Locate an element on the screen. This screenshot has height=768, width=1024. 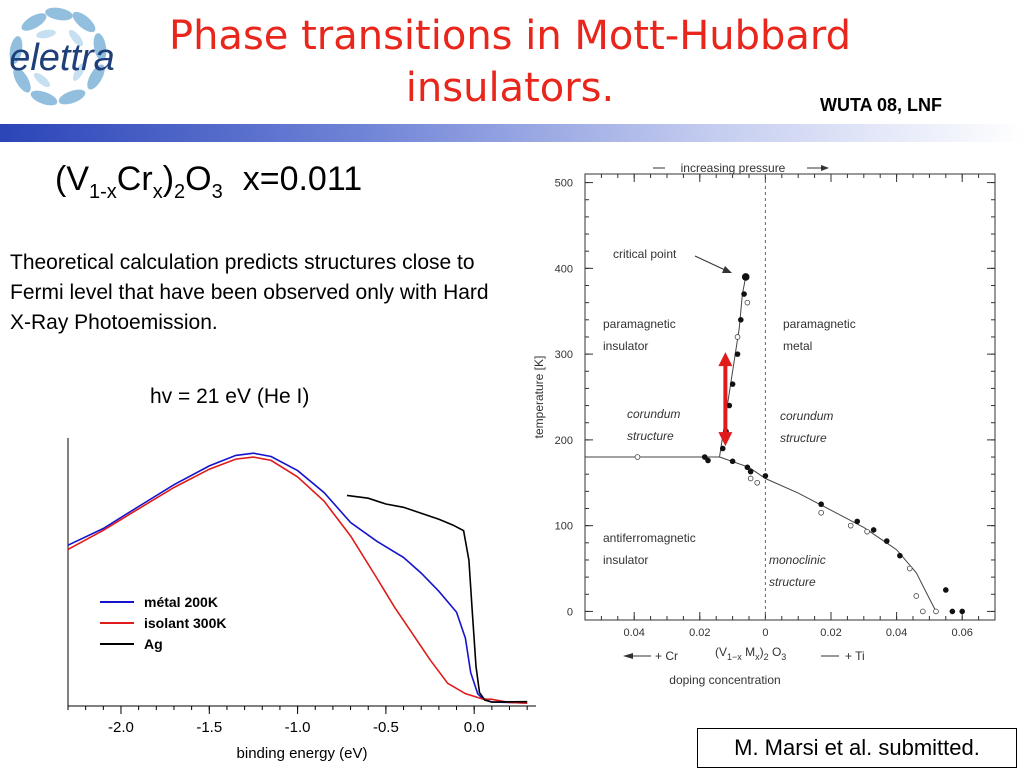
spectrum-legend: métal 200K isolant 300K Ag is located at coordinates (163, 623).